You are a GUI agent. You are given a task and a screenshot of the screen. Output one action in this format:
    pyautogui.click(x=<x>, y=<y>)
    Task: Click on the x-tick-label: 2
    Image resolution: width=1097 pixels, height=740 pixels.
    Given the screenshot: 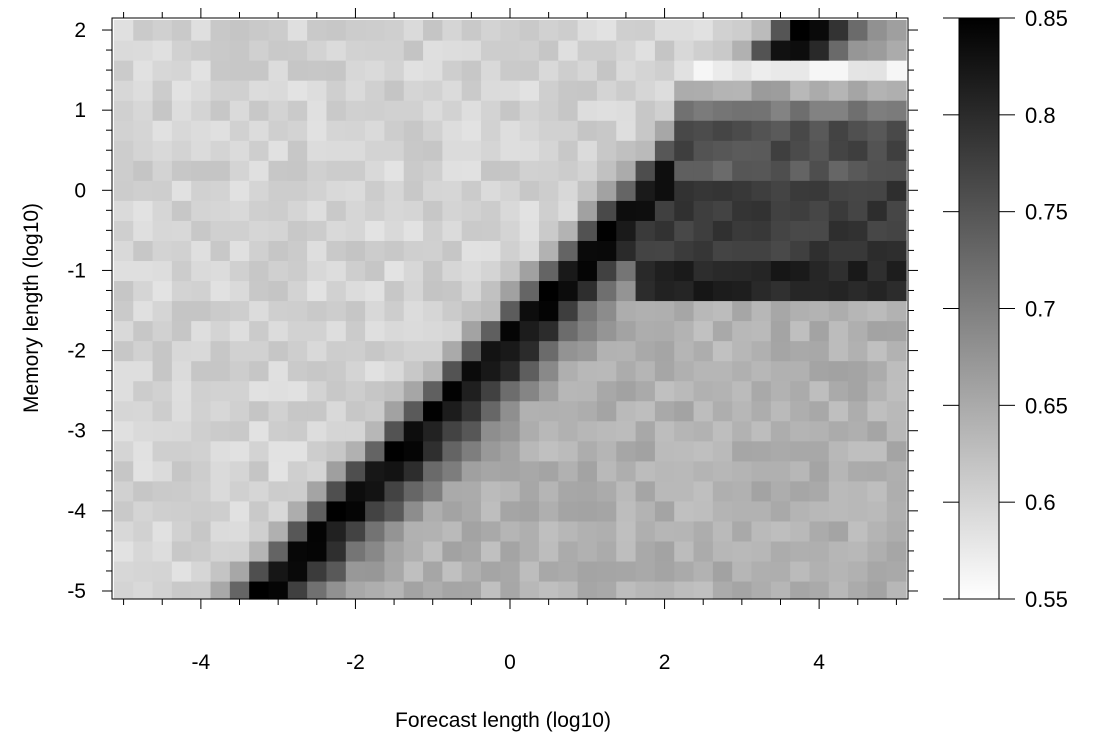 What is the action you would take?
    pyautogui.click(x=665, y=662)
    